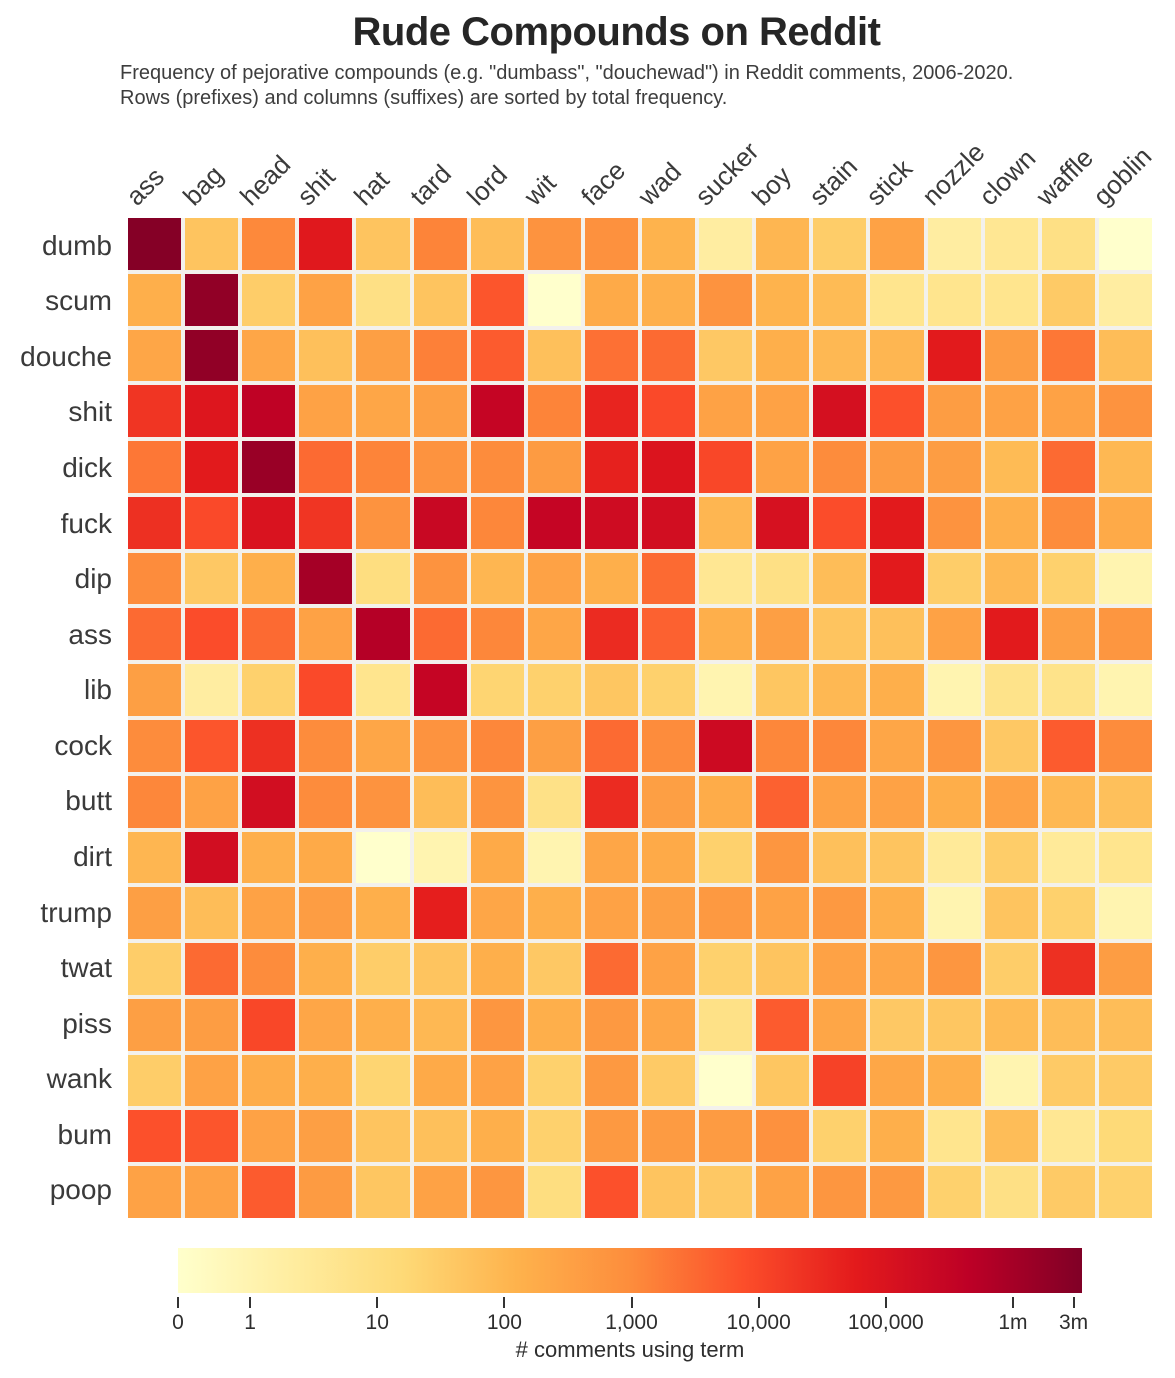 The height and width of the screenshot is (1378, 1175). Describe the element at coordinates (92, 856) in the screenshot. I see `row-label: dirt` at that location.